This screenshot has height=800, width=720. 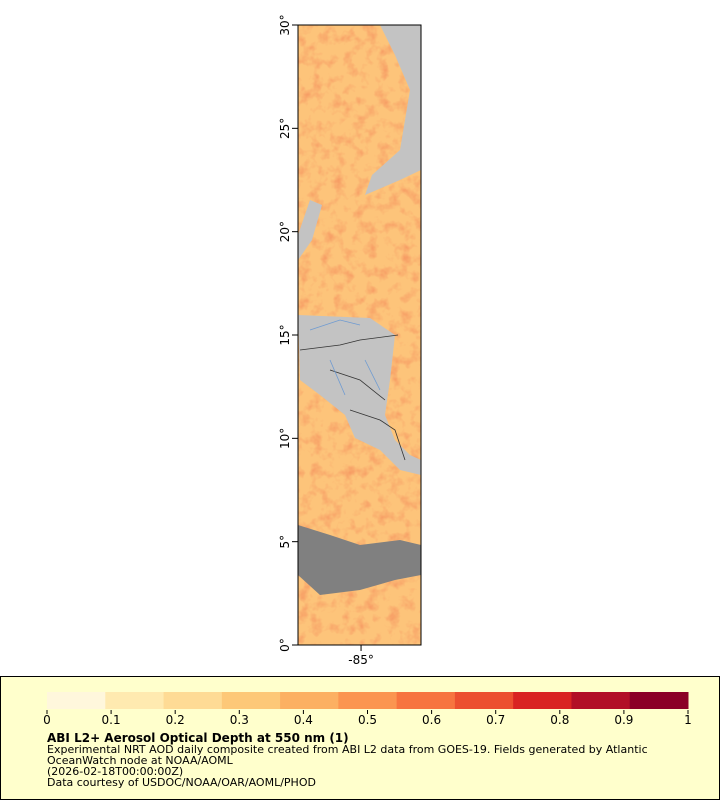 I want to click on colorbar-tick-label: 1, so click(x=688, y=720).